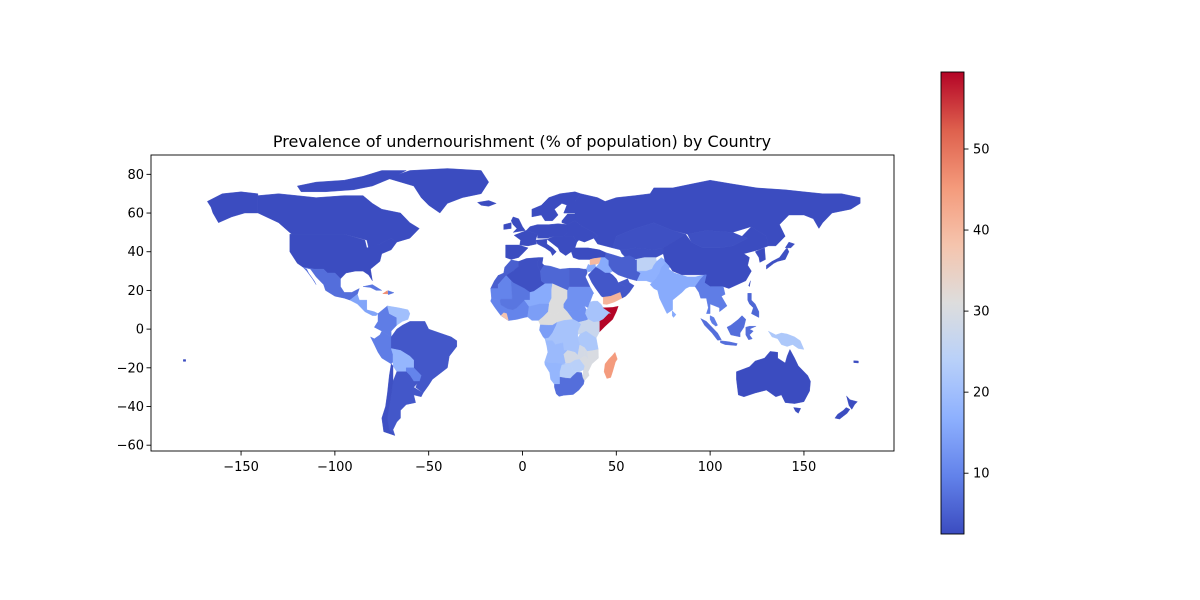  Describe the element at coordinates (622, 266) in the screenshot. I see `country-iran` at that location.